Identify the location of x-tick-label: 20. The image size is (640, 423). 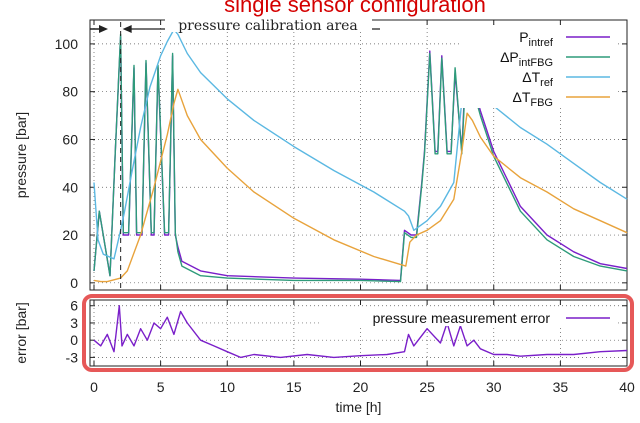
(361, 387).